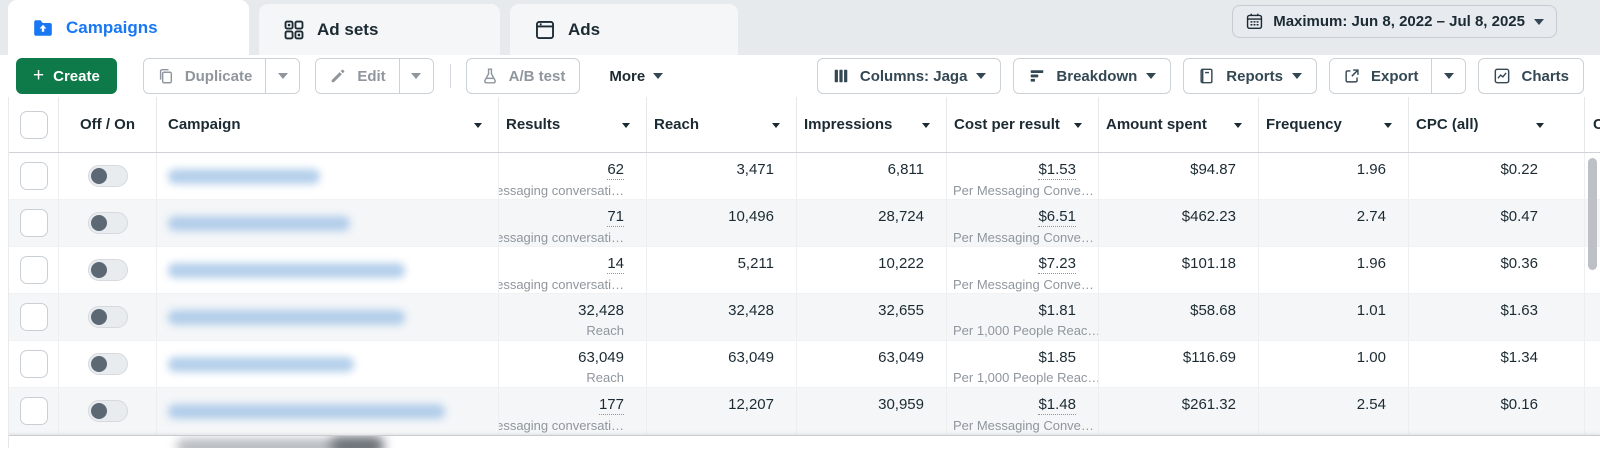 Image resolution: width=1600 pixels, height=449 pixels. What do you see at coordinates (755, 263) in the screenshot?
I see `reach-value: 5,211` at bounding box center [755, 263].